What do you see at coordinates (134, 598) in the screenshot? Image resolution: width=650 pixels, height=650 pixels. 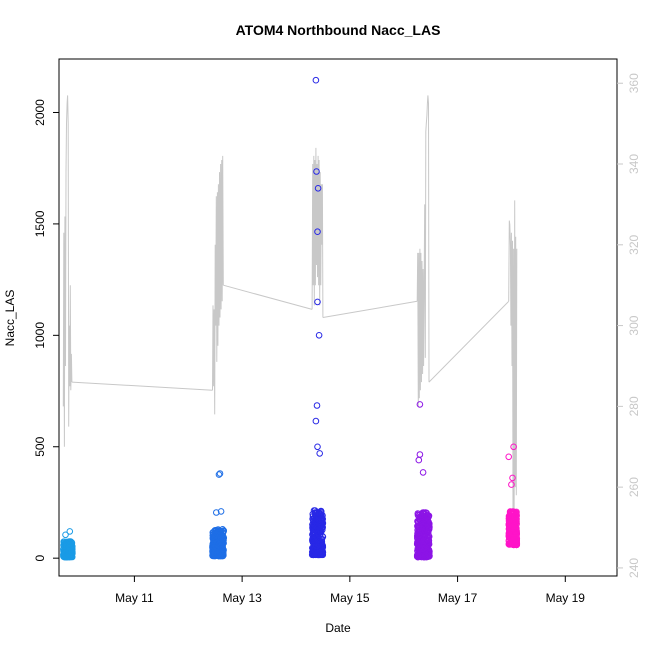 I see `x-tick-label: May 11` at bounding box center [134, 598].